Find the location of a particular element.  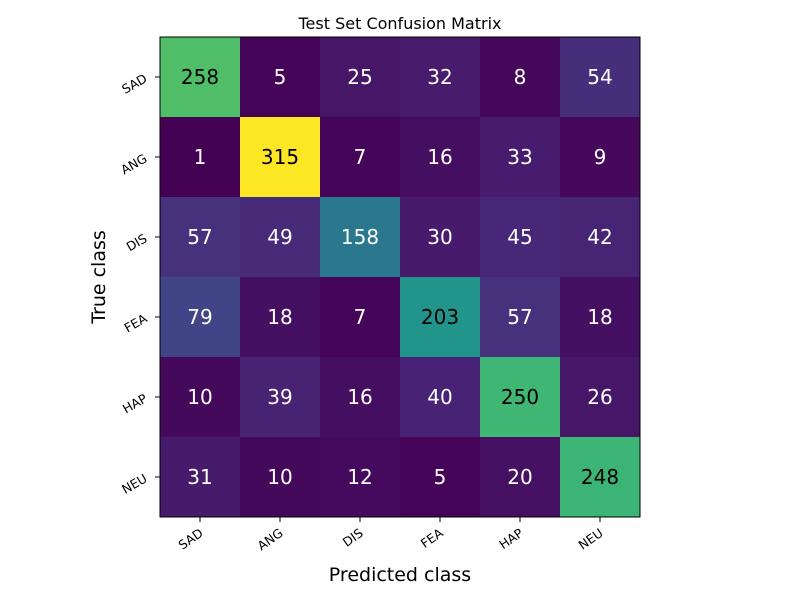

cell-value-label: 45 is located at coordinates (519, 237).